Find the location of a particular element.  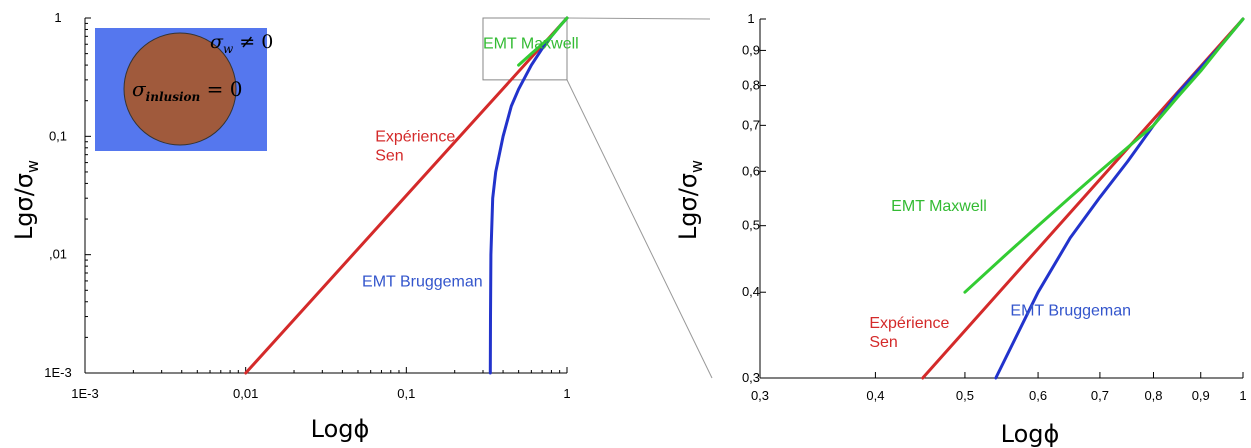

zoom-connector-top is located at coordinates (638, 18).